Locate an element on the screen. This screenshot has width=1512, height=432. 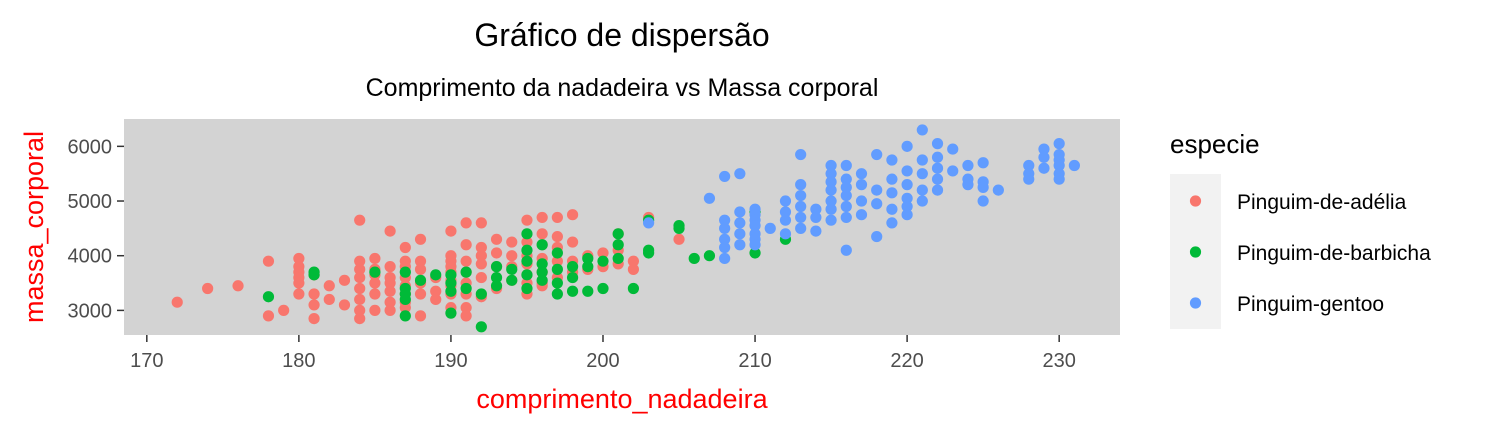
chart-title: Gráfico de dispersão is located at coordinates (621, 35).